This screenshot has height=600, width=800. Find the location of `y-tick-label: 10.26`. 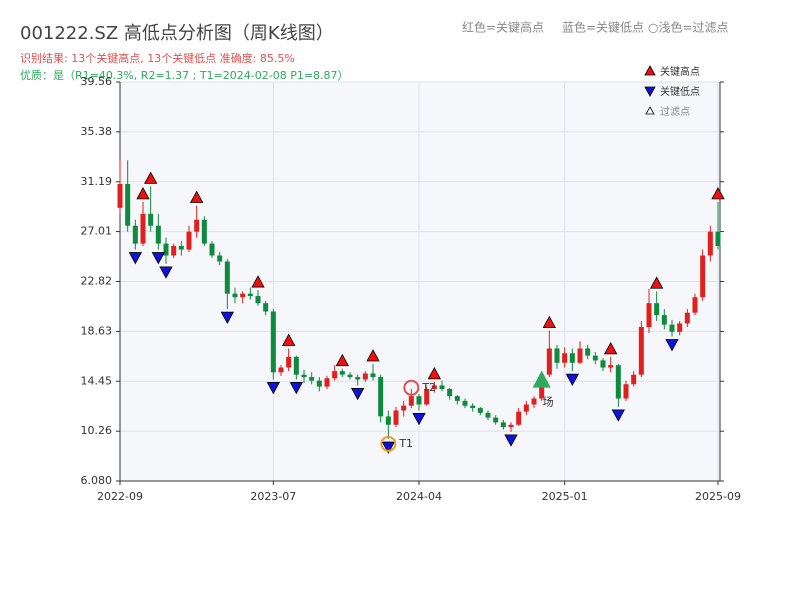

y-tick-label: 10.26 is located at coordinates (97, 430).